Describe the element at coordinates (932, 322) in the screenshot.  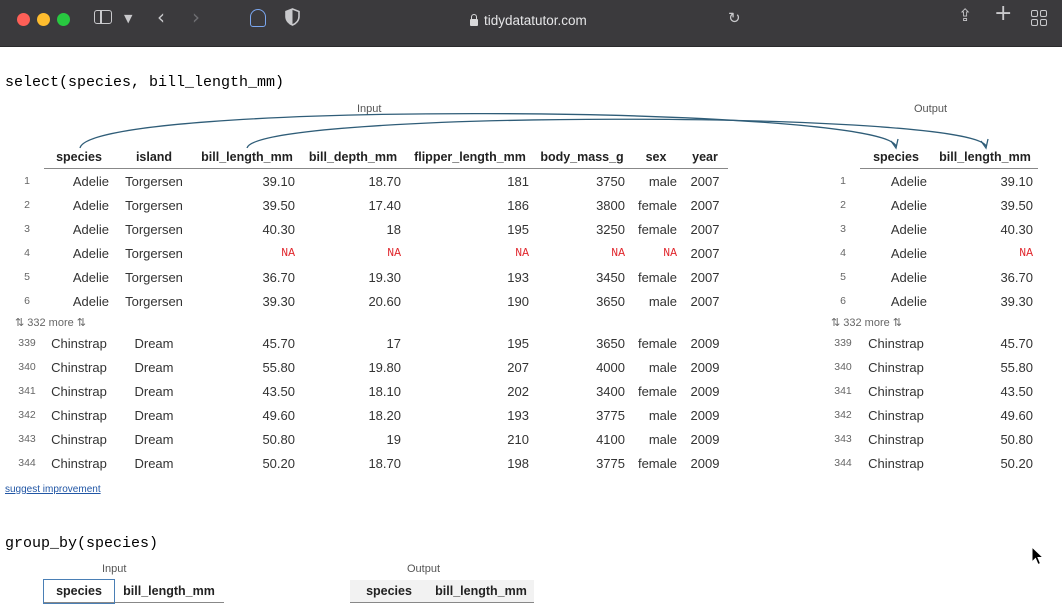
I see `more-rows-row: ⇅ 332 more ⇅` at that location.